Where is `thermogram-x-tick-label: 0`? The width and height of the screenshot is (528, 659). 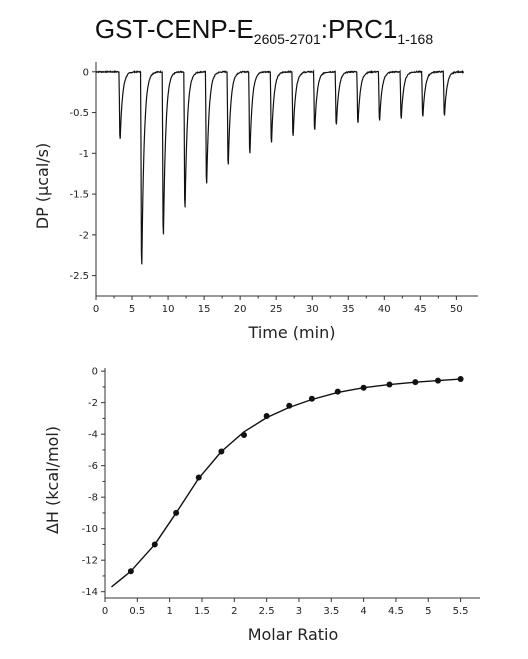
thermogram-x-tick-label: 0 is located at coordinates (96, 309).